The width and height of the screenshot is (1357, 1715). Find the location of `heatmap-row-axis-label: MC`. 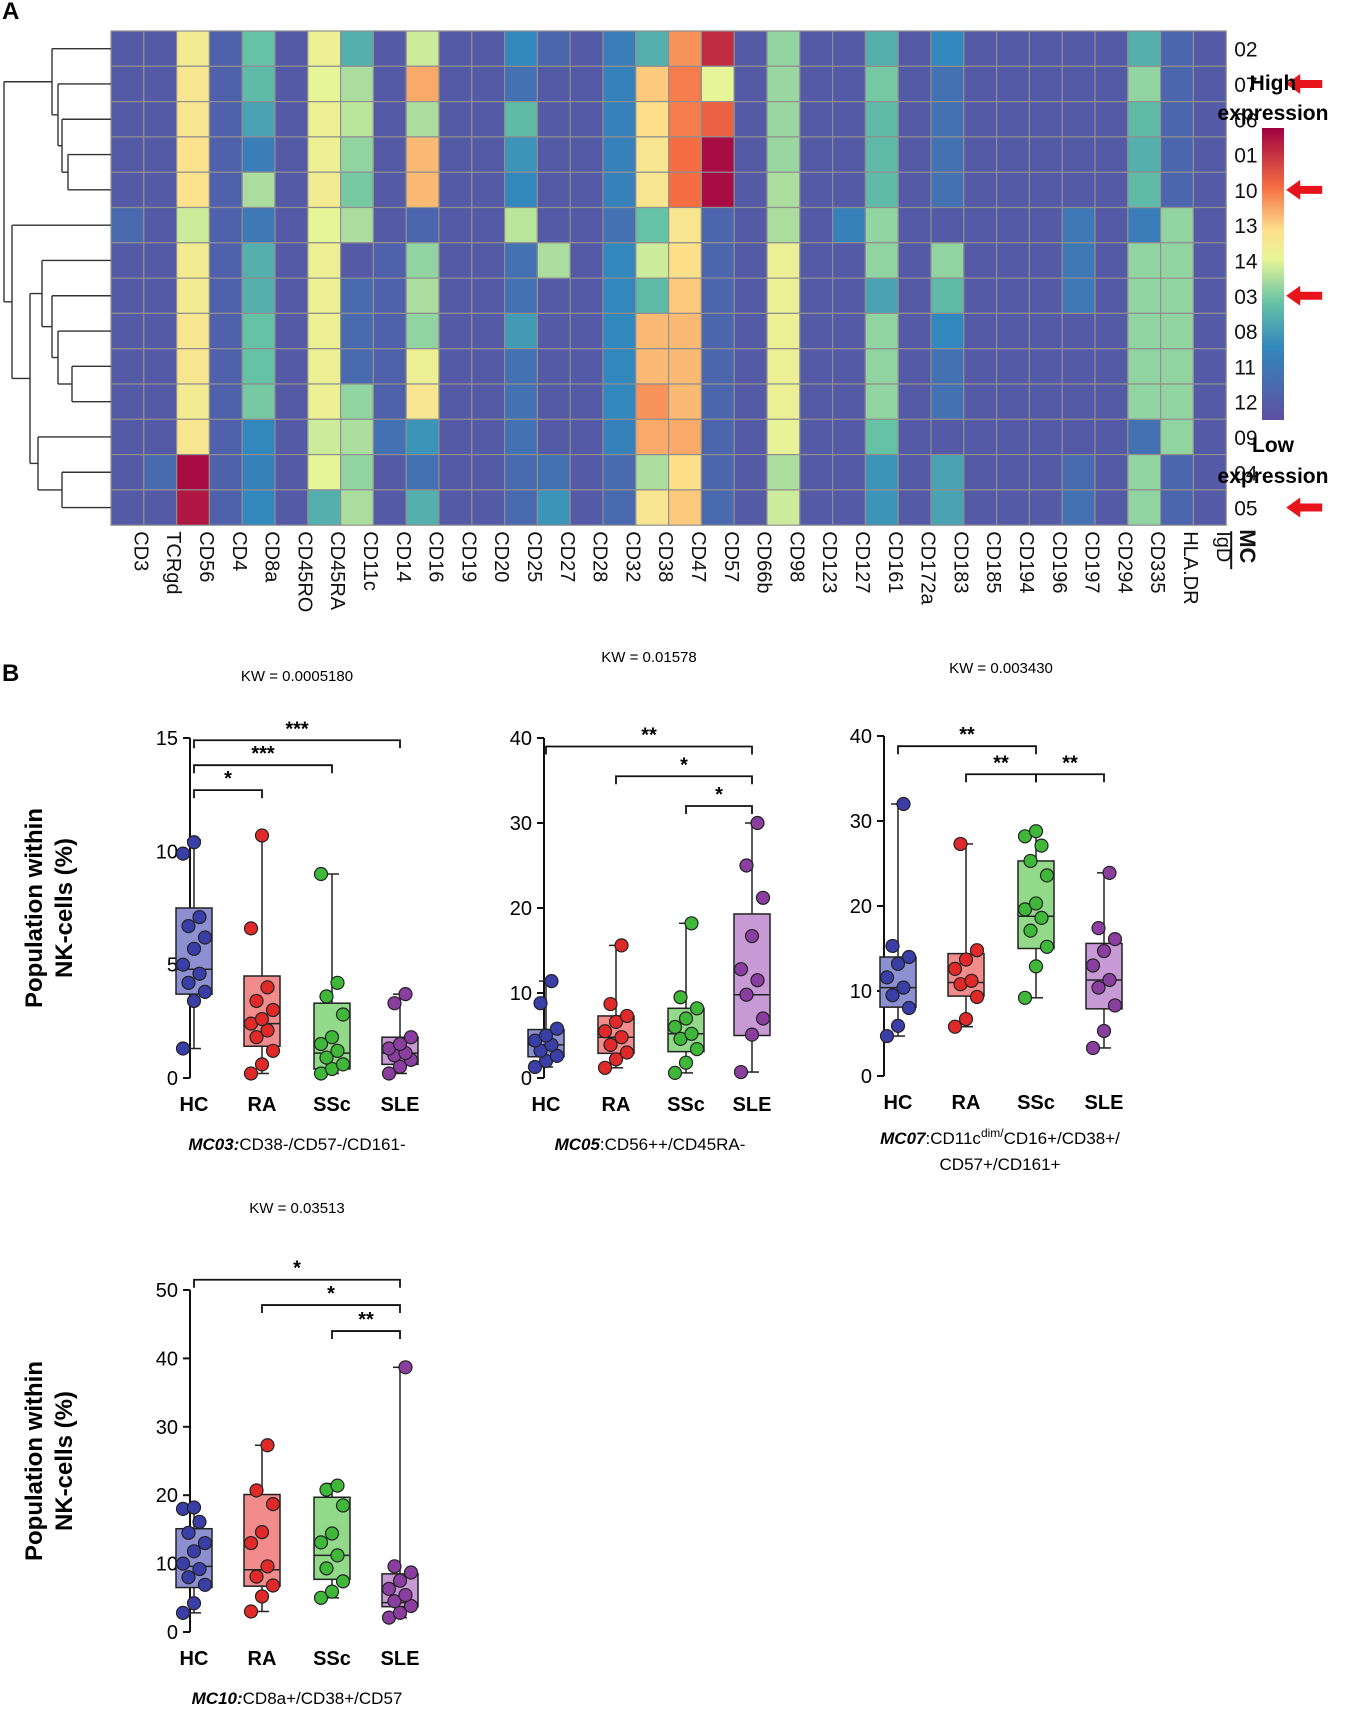

heatmap-row-axis-label: MC is located at coordinates (1247, 546).